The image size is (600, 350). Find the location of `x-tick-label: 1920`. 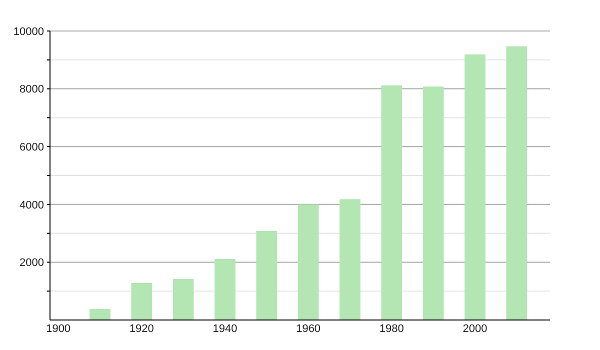

x-tick-label: 1920 is located at coordinates (141, 329).